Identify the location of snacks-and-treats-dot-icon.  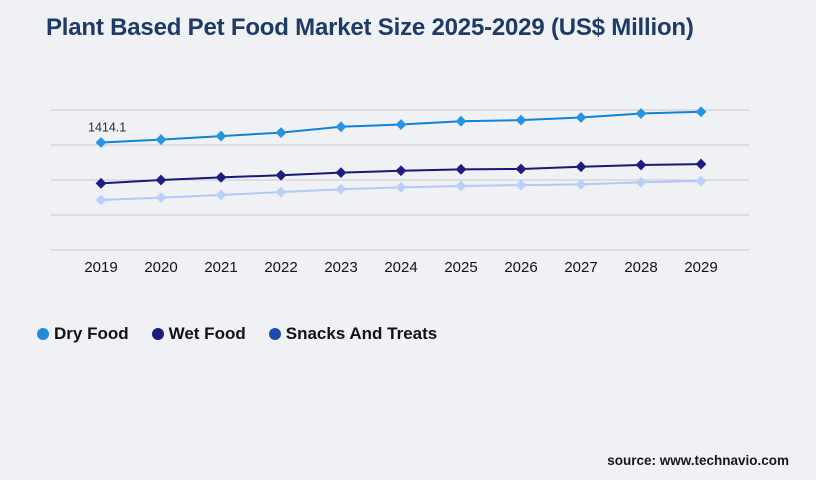
(274, 334).